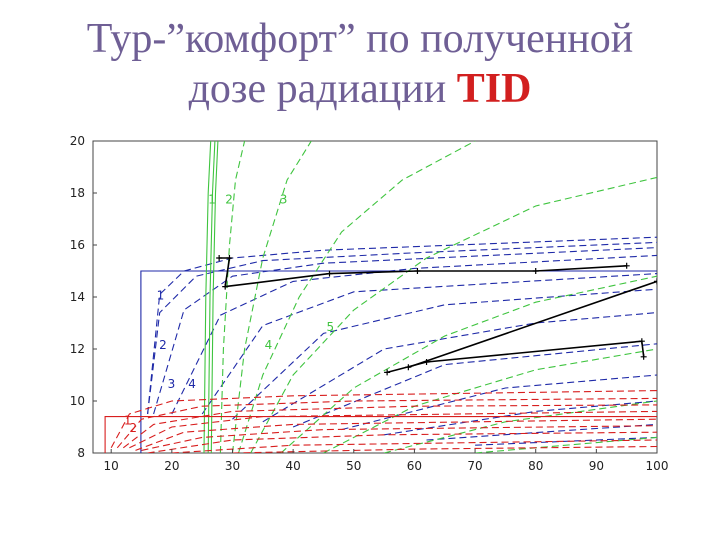  What do you see at coordinates (77, 141) in the screenshot?
I see `y-tick-label-6: 20` at bounding box center [77, 141].